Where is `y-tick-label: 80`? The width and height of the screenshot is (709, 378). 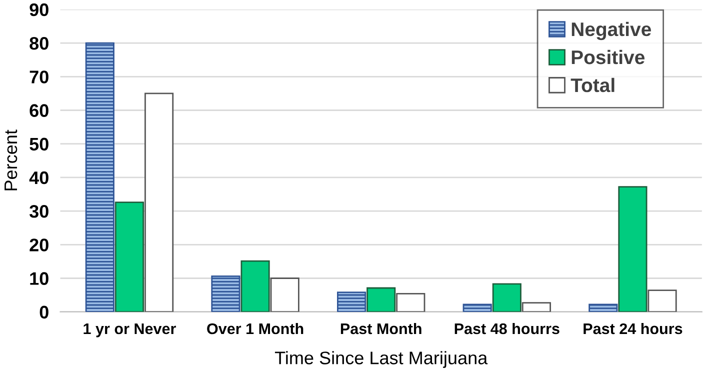 y-tick-label: 80 is located at coordinates (39, 43).